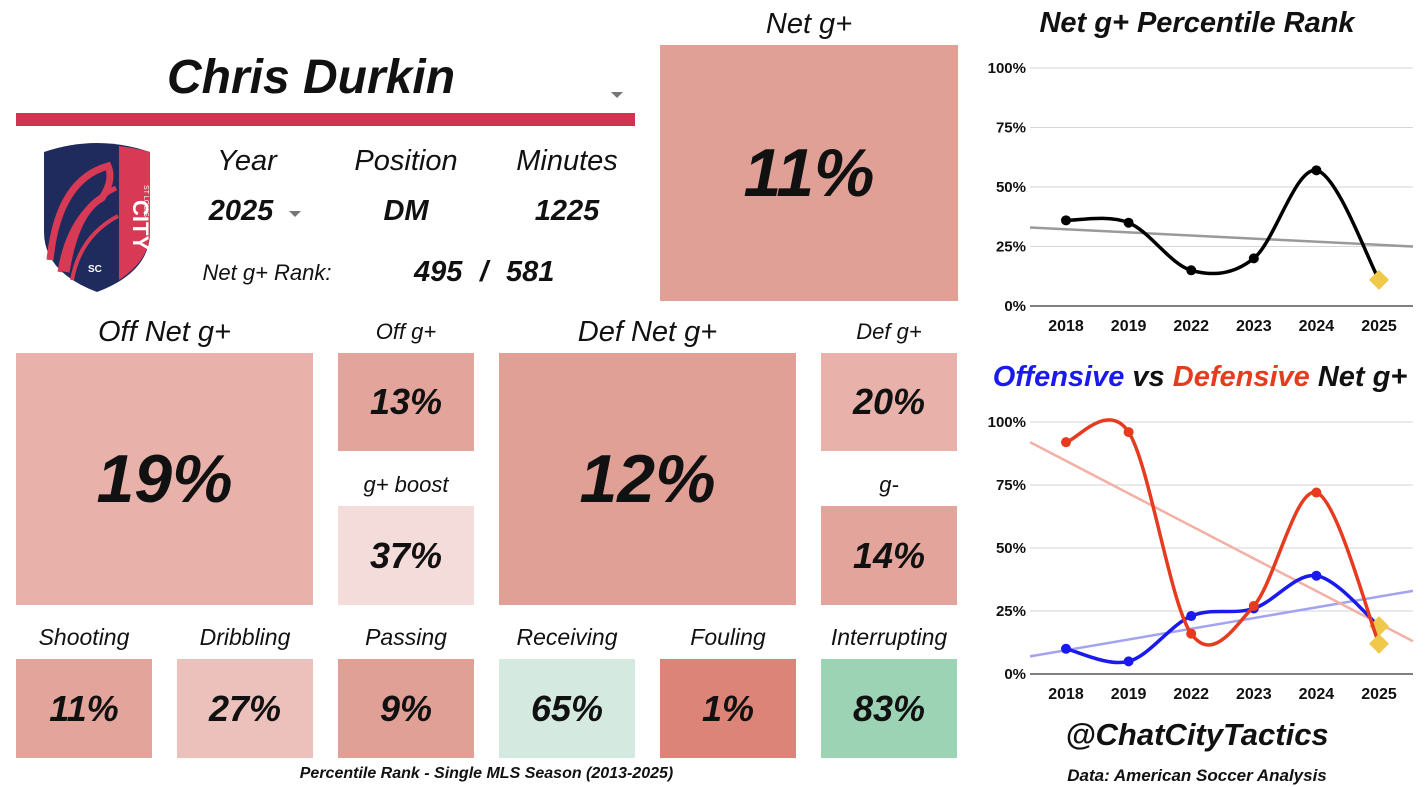 The image size is (1426, 787). I want to click on chart1-xtick-label: 2024, so click(1317, 326).